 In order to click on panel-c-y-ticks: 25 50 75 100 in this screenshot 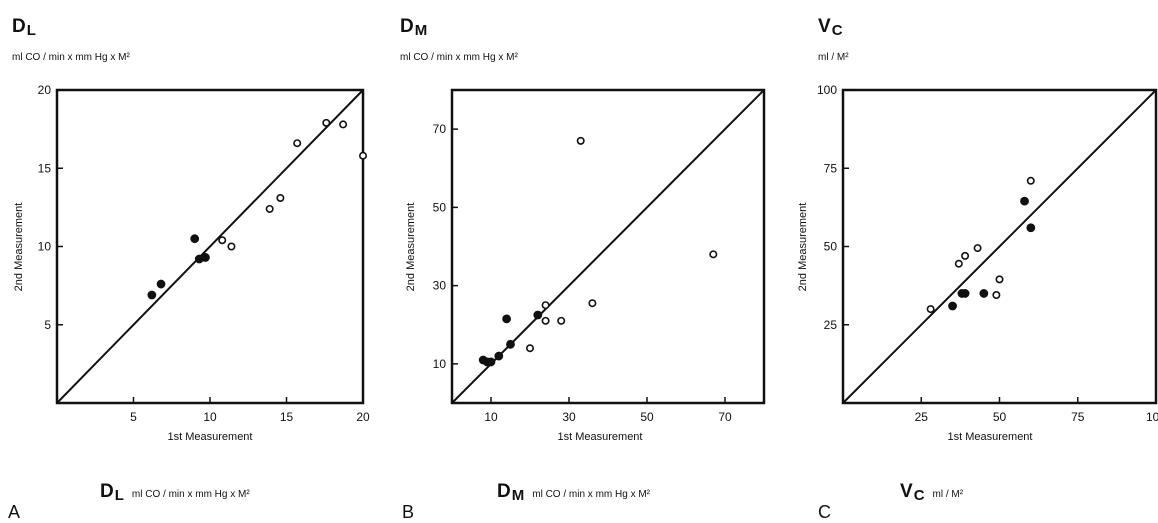, I will do `click(833, 207)`.